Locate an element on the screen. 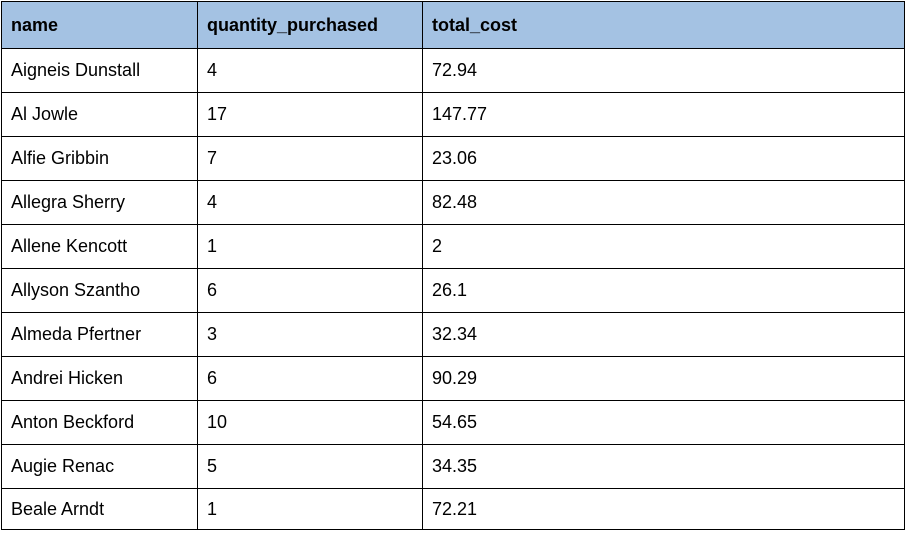 The image size is (906, 535). cell-name: Alfie Gribbin is located at coordinates (99, 158).